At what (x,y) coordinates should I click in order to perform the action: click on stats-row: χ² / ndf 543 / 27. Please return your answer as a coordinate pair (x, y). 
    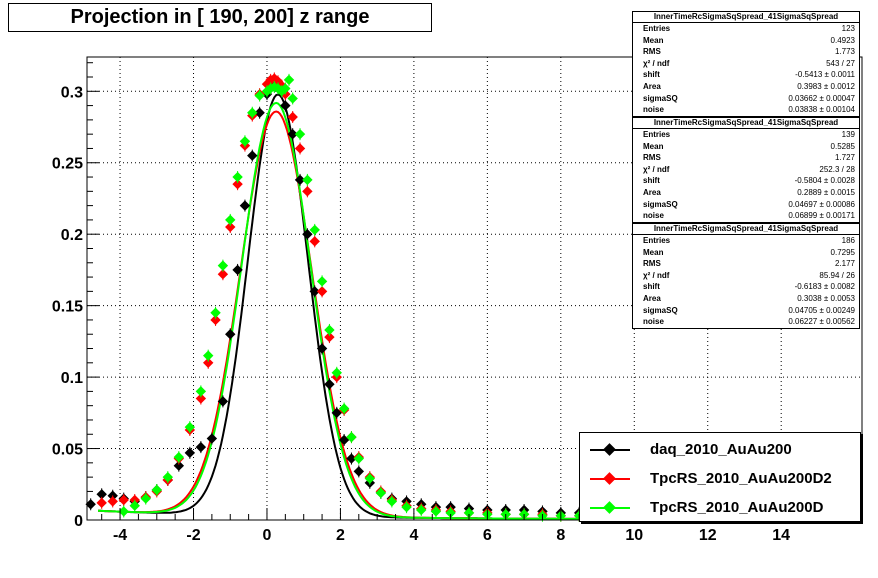
    Looking at the image, I should click on (746, 64).